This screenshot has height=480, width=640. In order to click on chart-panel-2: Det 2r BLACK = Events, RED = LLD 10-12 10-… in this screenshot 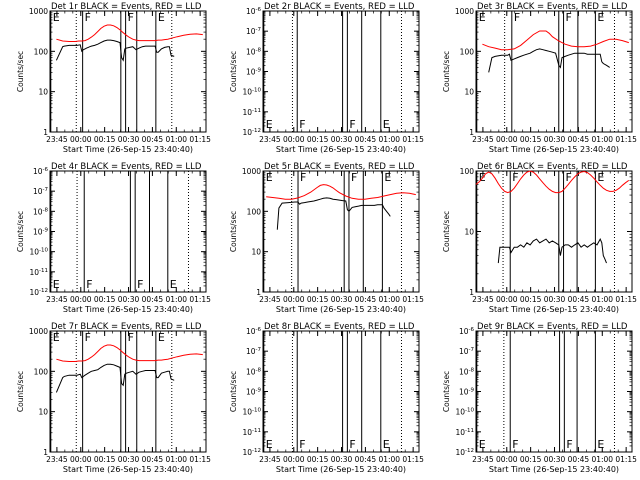, I will do `click(326, 78)`.